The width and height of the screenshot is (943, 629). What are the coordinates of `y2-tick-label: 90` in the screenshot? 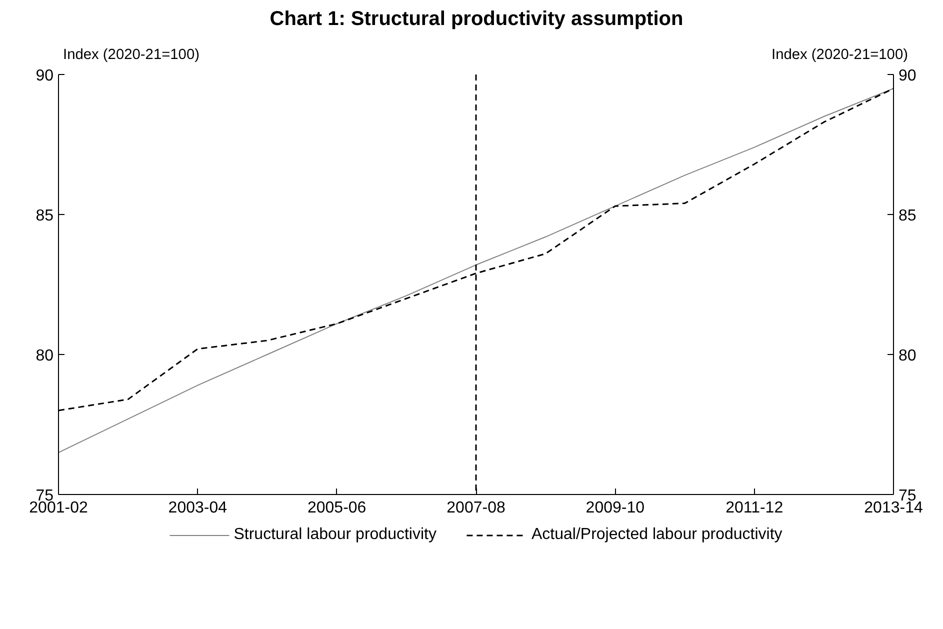 It's located at (907, 76).